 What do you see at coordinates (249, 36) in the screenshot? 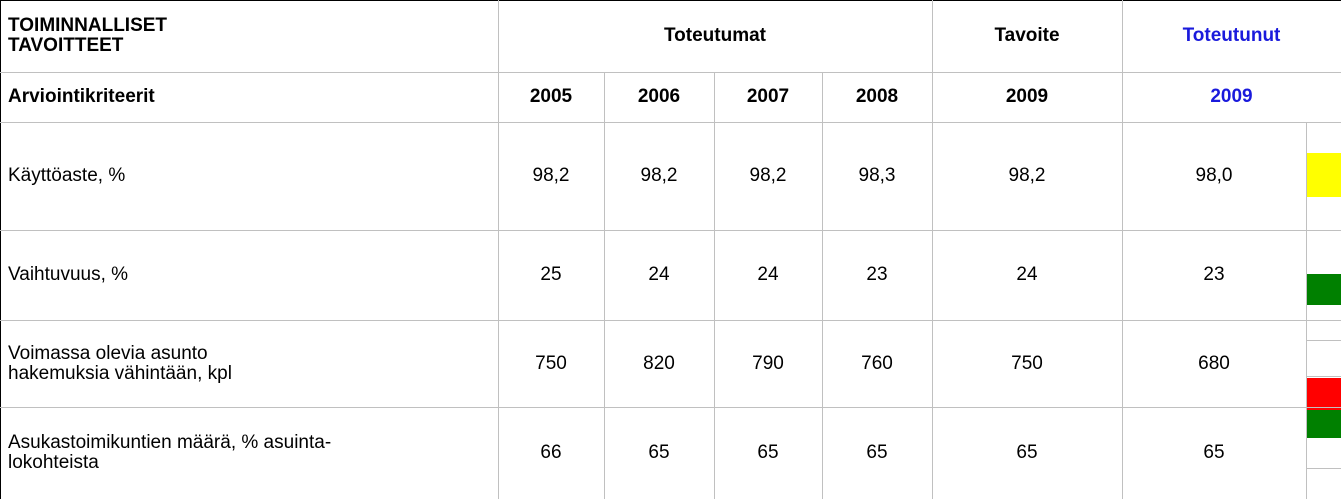
I see `title: TOIMINNALLISET TAVOITTEET` at bounding box center [249, 36].